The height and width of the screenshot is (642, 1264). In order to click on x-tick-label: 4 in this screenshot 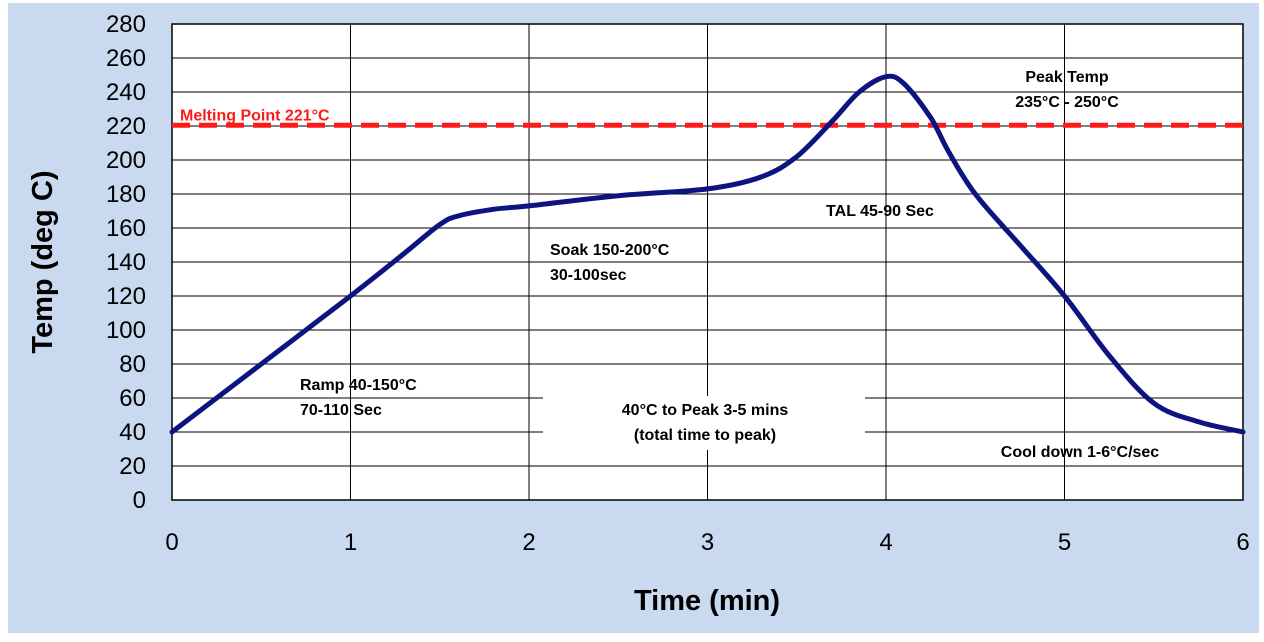, I will do `click(885, 542)`.